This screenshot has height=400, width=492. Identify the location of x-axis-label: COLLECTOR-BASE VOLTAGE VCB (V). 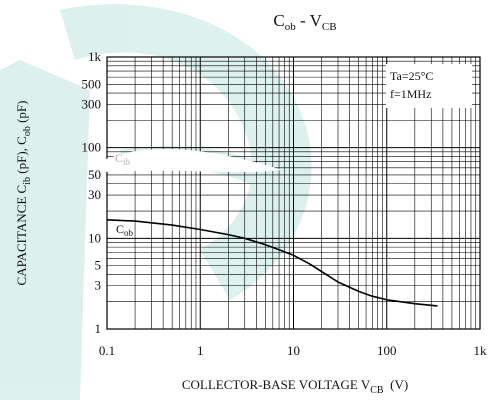
(295, 386).